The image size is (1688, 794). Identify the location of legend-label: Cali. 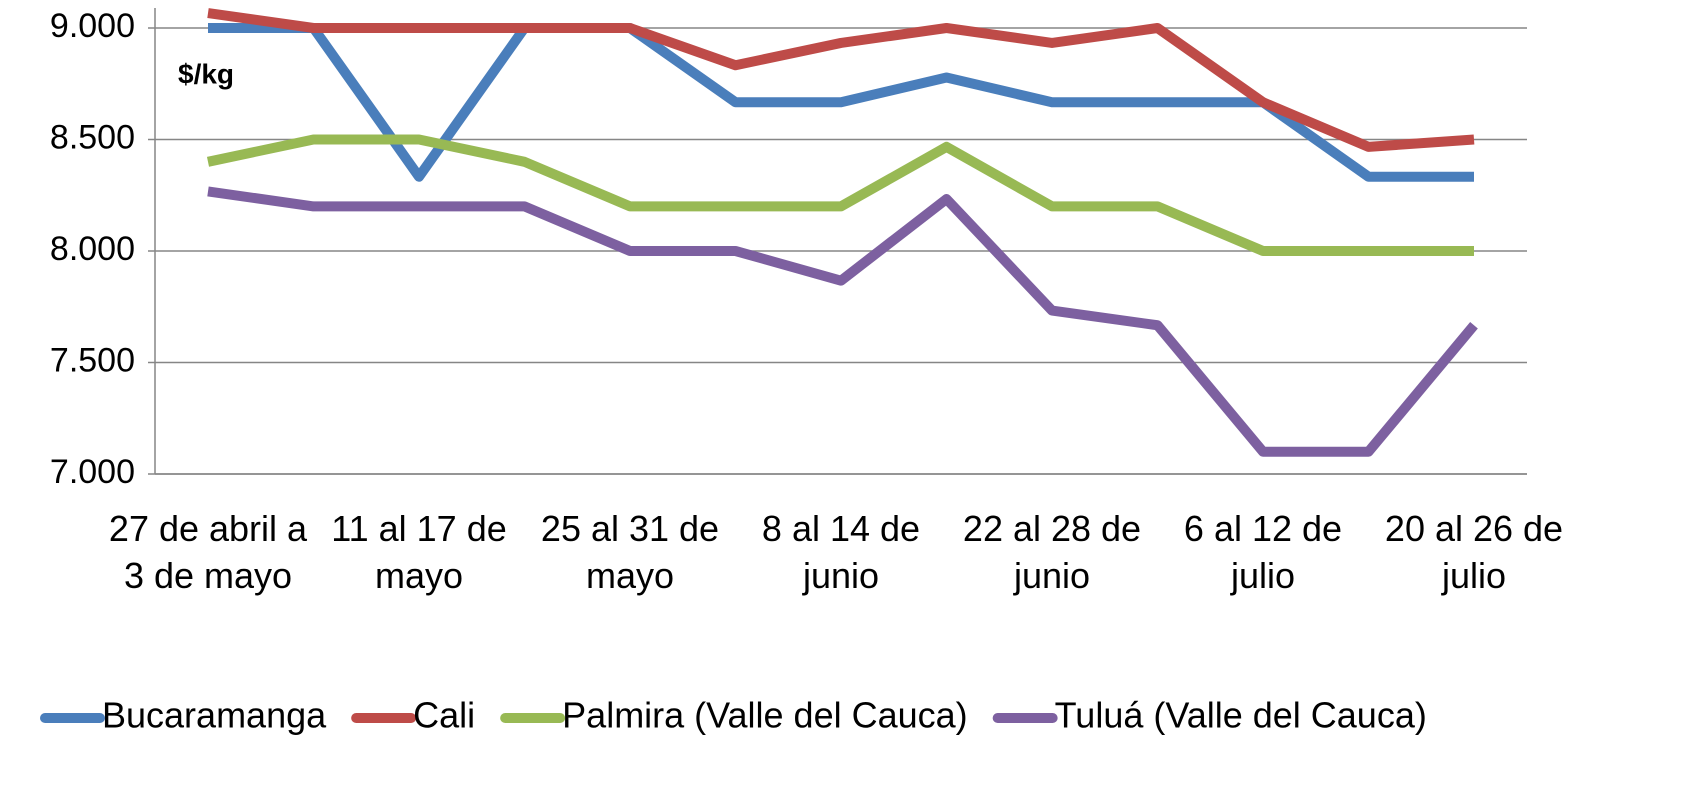
(444, 715).